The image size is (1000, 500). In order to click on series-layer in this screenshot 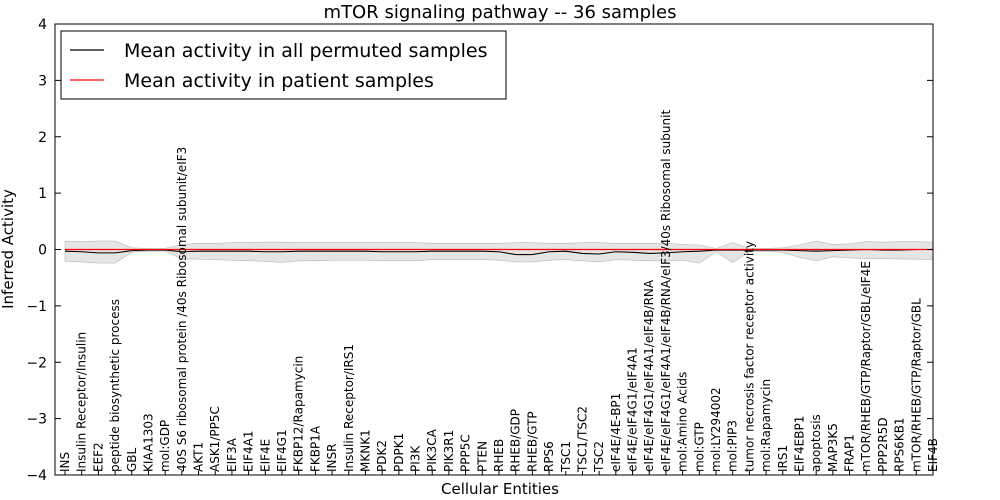, I will do `click(498, 252)`.